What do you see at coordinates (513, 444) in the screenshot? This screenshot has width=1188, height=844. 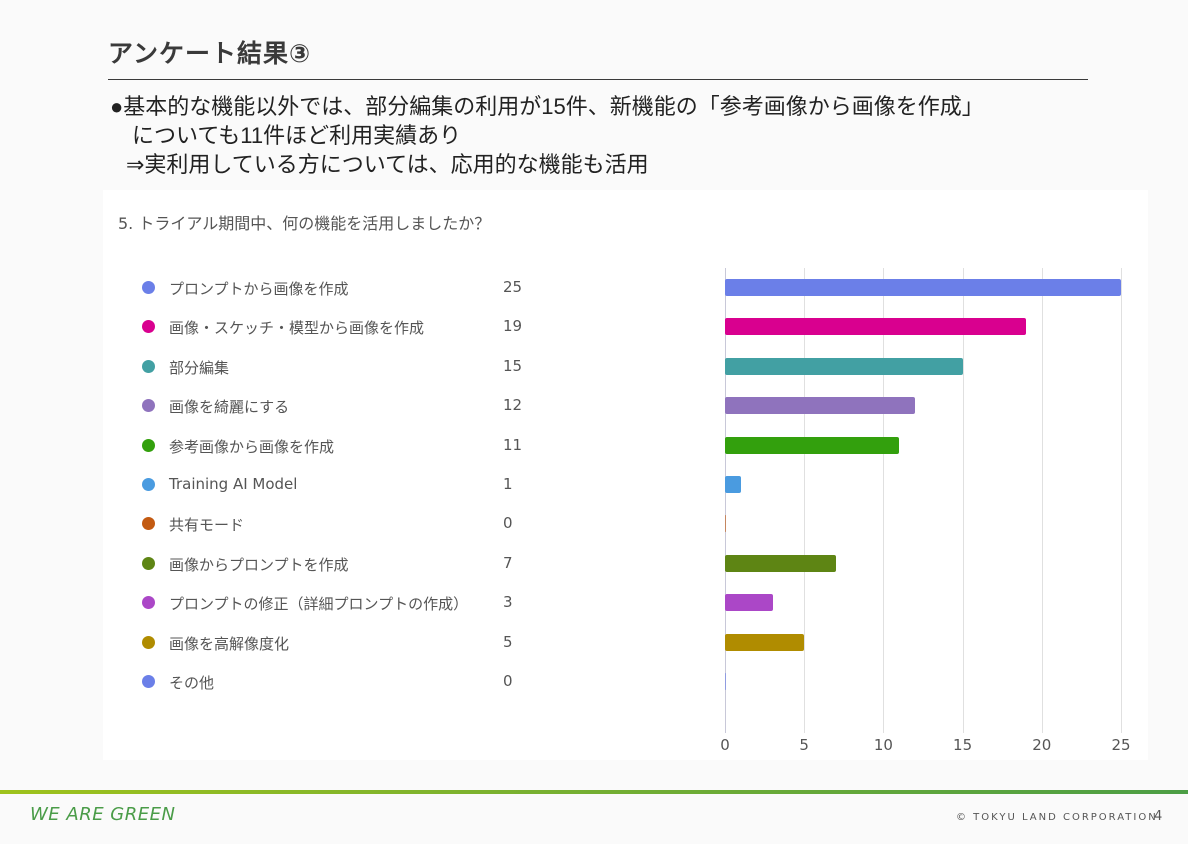 I see `legend-value: 11` at bounding box center [513, 444].